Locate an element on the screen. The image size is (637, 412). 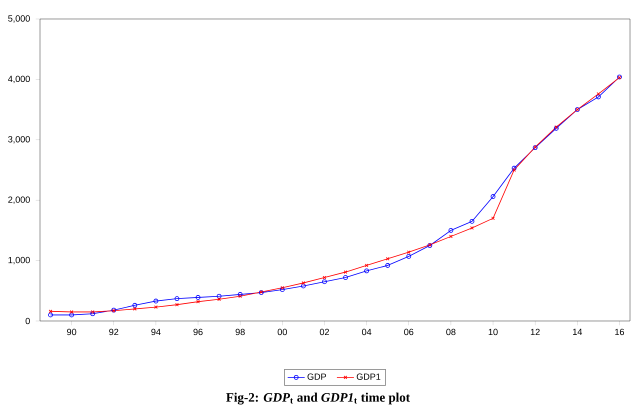
legend-label: GDP1 is located at coordinates (368, 377).